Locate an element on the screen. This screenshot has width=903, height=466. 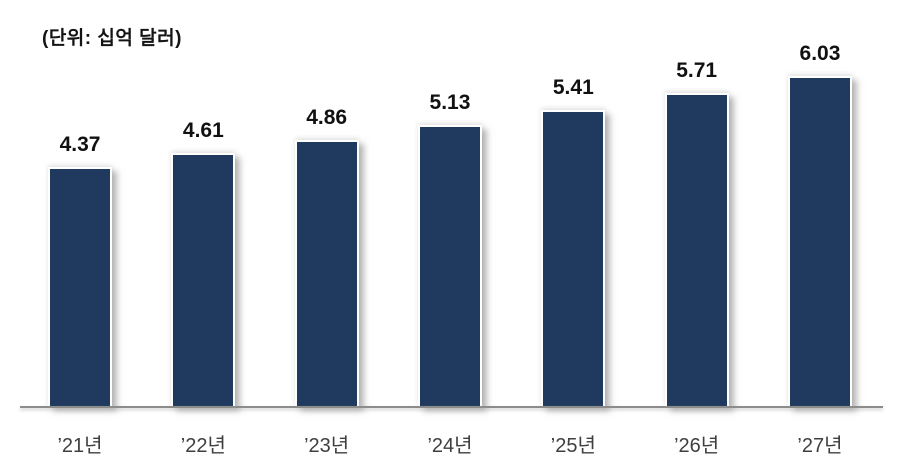
x-tick-label: ’23년 is located at coordinates (327, 446).